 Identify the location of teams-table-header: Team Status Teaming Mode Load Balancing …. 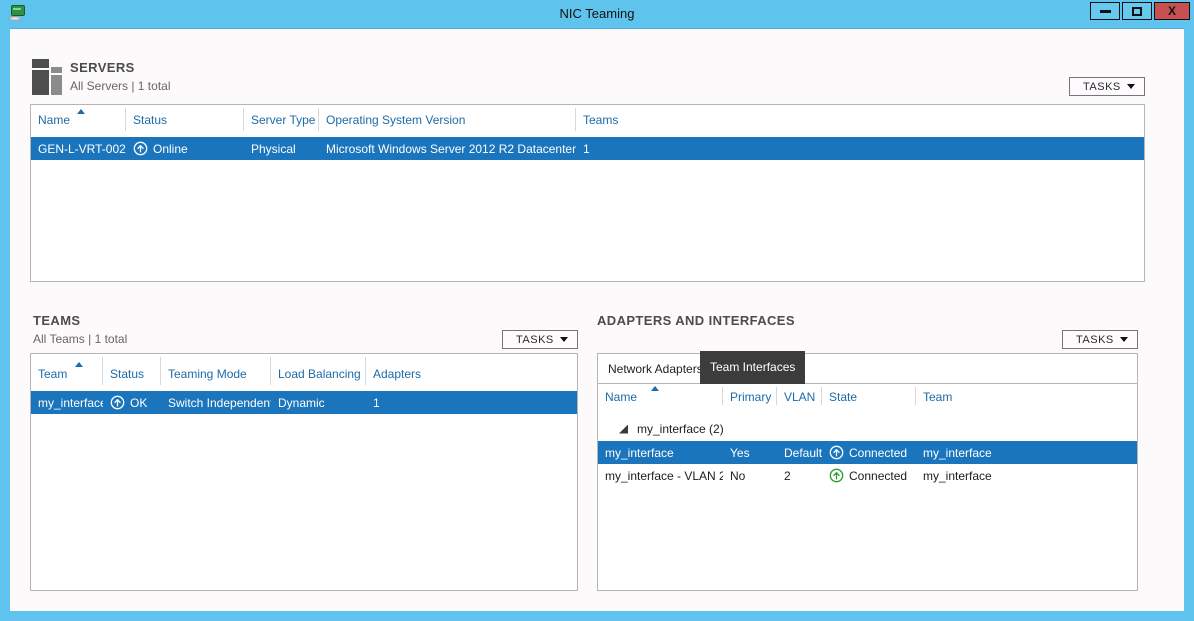
(304, 372).